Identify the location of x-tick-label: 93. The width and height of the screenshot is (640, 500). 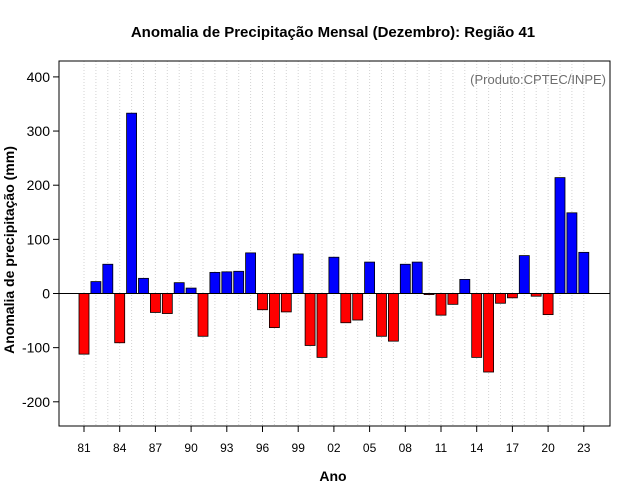
(227, 448).